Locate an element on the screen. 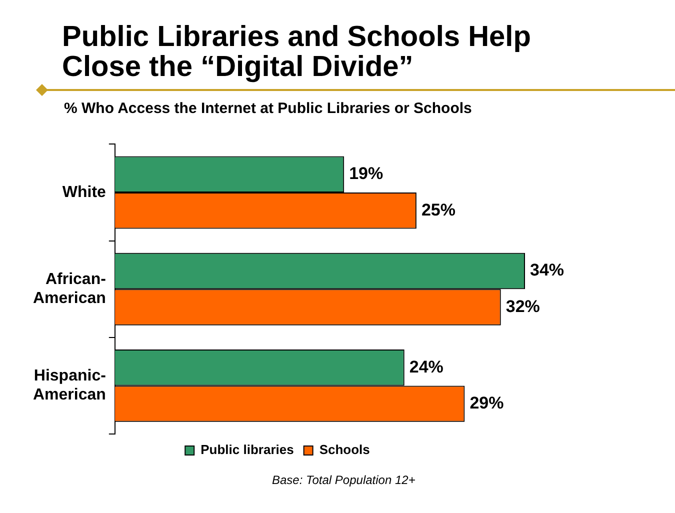  data-label: 25% is located at coordinates (438, 210).